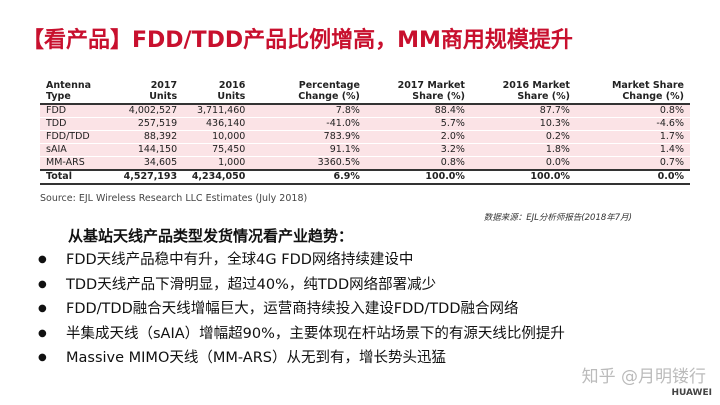 The image size is (720, 405). Describe the element at coordinates (217, 111) in the screenshot. I see `table-cell: 3,711,460` at that location.